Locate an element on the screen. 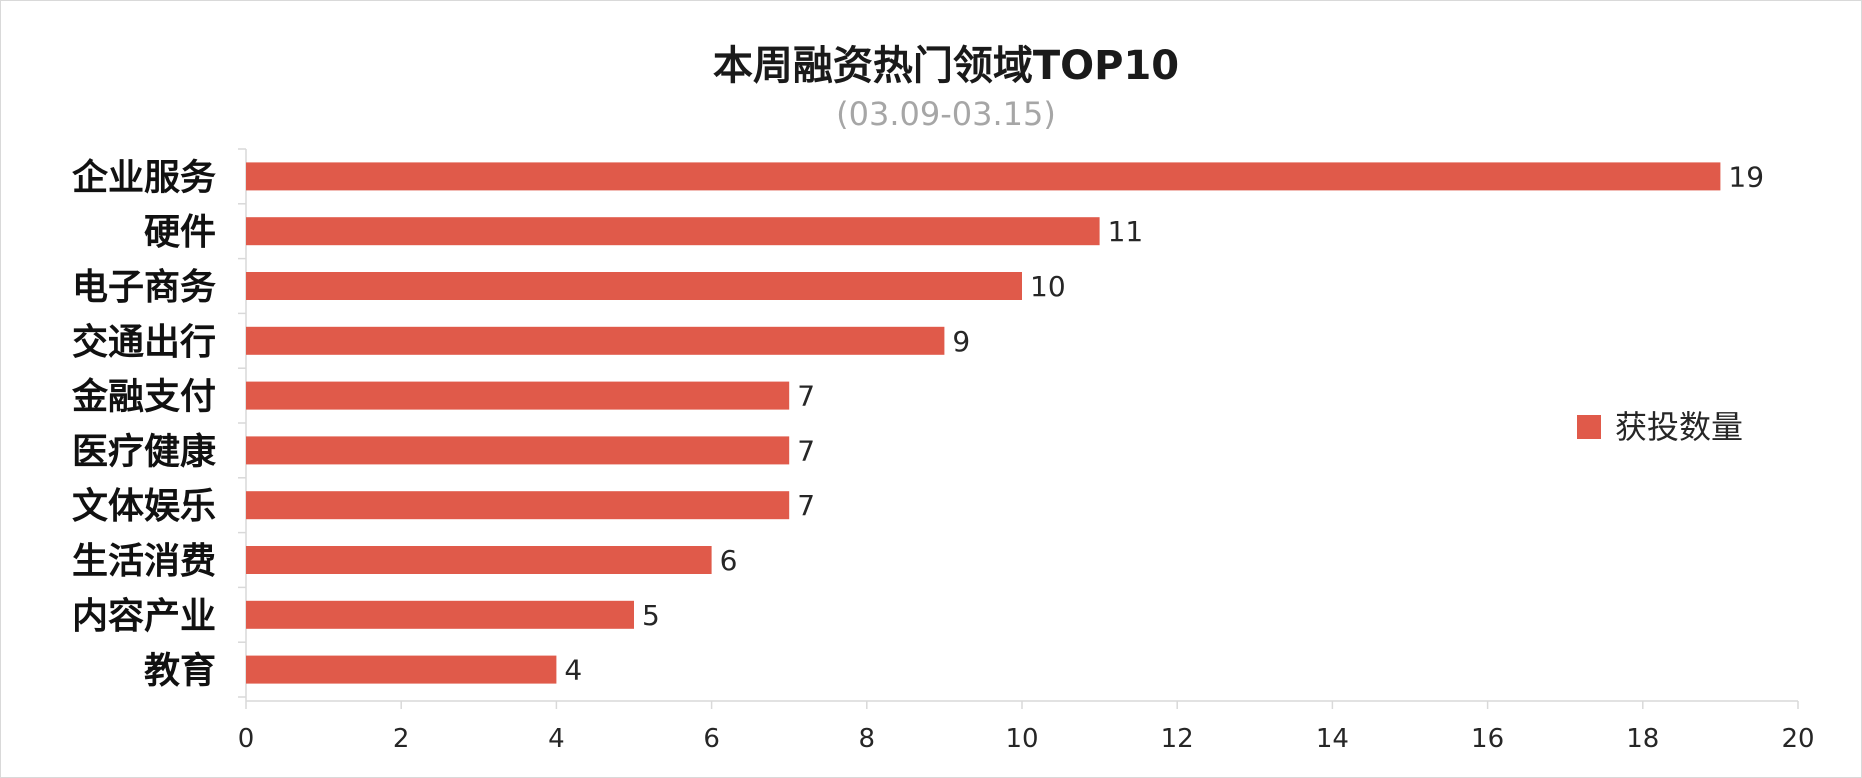 The width and height of the screenshot is (1862, 778). x-tick-label: 2 is located at coordinates (401, 739).